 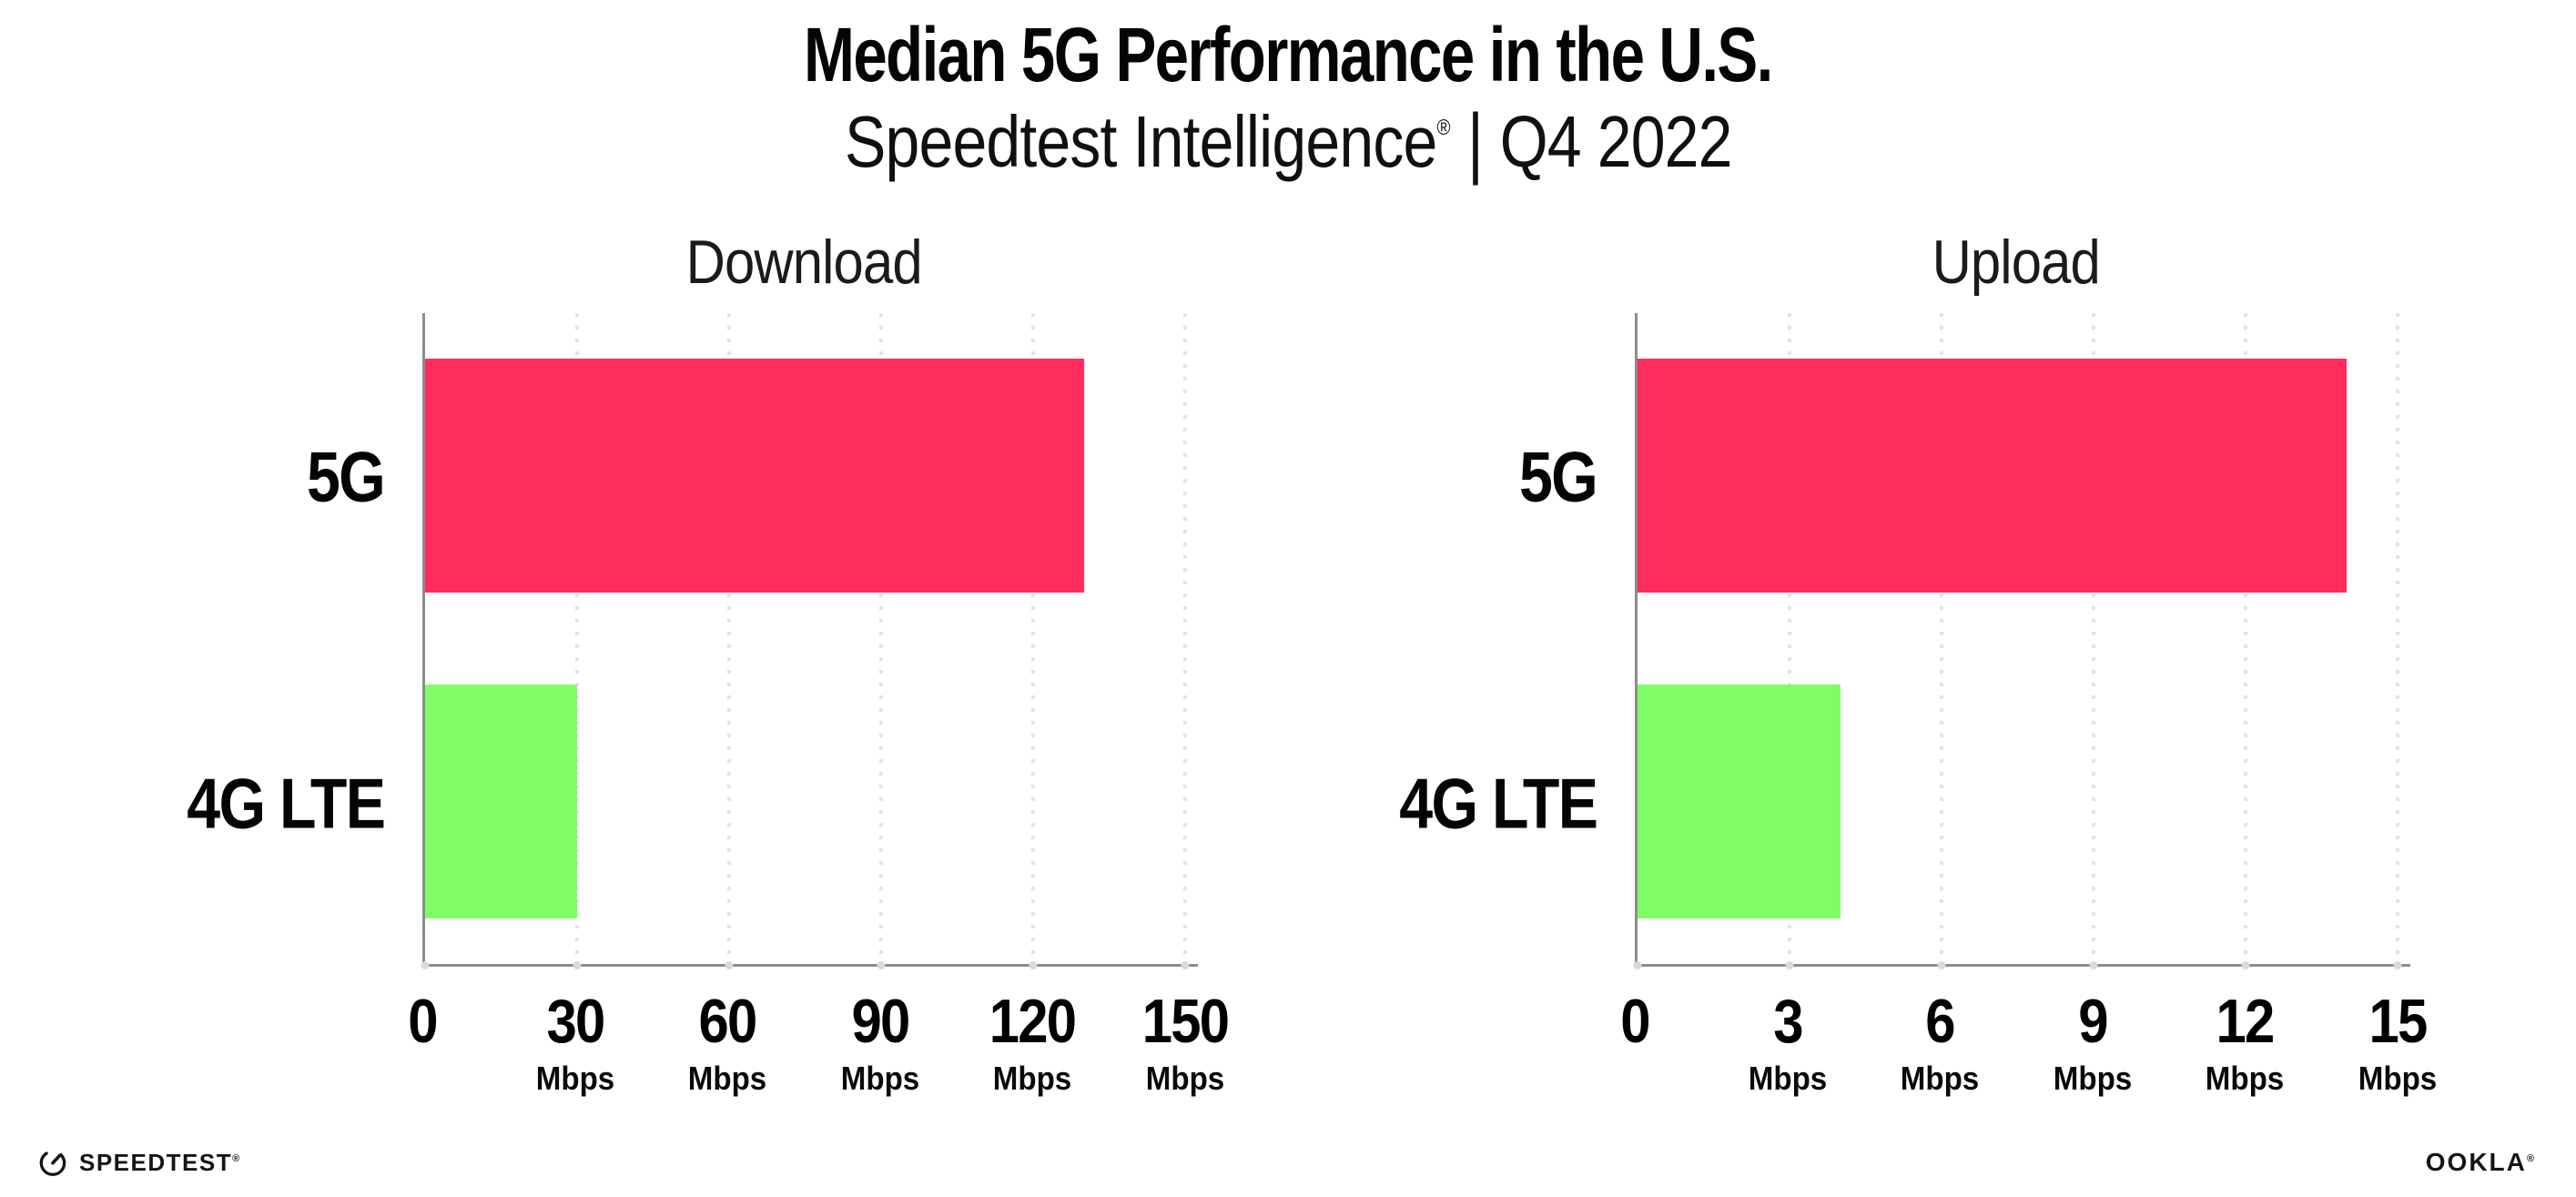 I want to click on x-tick: 150 Mbps, so click(x=1184, y=1043).